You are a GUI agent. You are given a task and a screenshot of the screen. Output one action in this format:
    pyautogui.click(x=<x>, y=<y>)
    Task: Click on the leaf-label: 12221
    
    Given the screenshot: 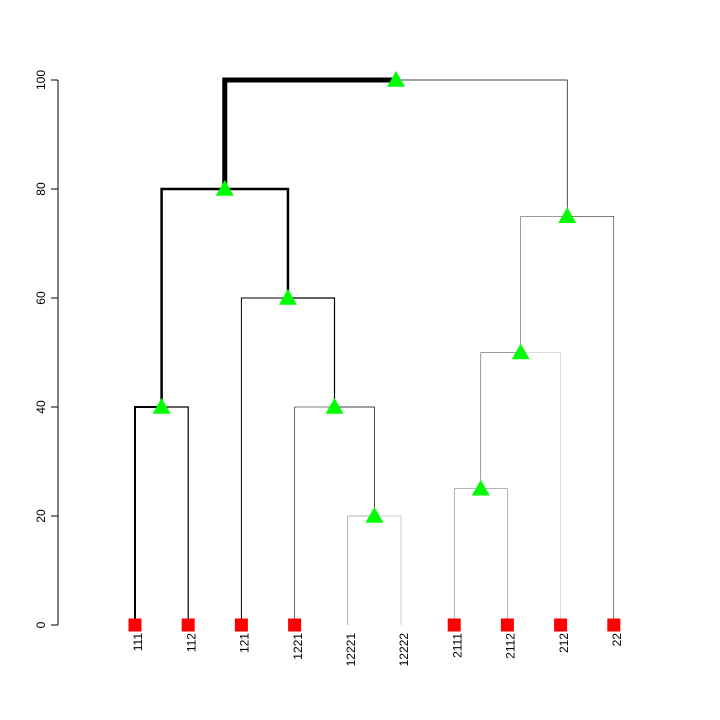 What is the action you would take?
    pyautogui.click(x=351, y=650)
    